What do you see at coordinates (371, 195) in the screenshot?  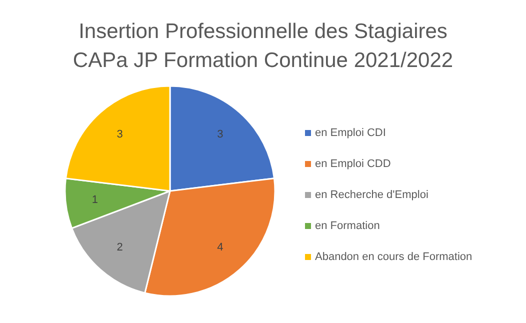 I see `legend-label: en Recherche d'Emploi` at bounding box center [371, 195].